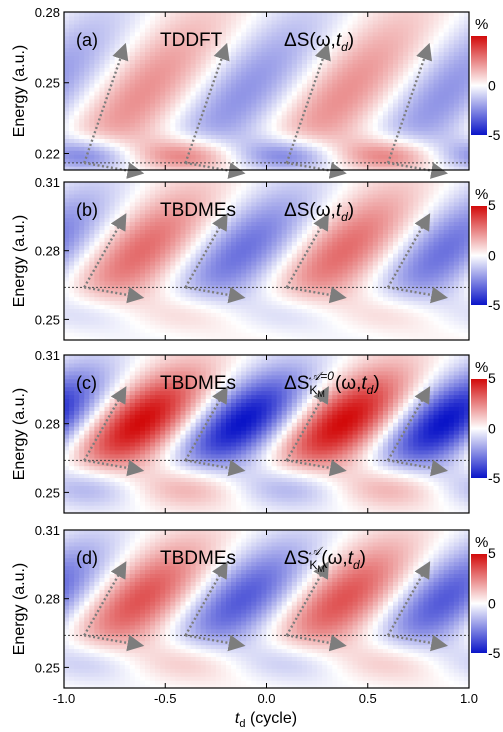  What do you see at coordinates (368, 698) in the screenshot?
I see `x-tick-label: 0.5` at bounding box center [368, 698].